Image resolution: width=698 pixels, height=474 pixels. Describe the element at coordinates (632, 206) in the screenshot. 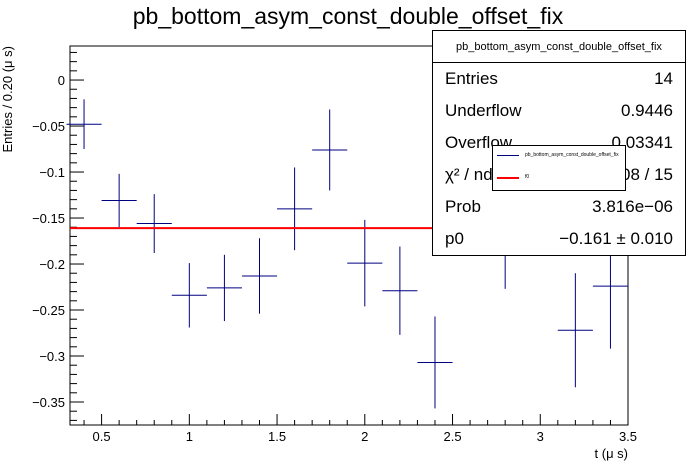

I see `stats-value: 3.816e−06` at that location.